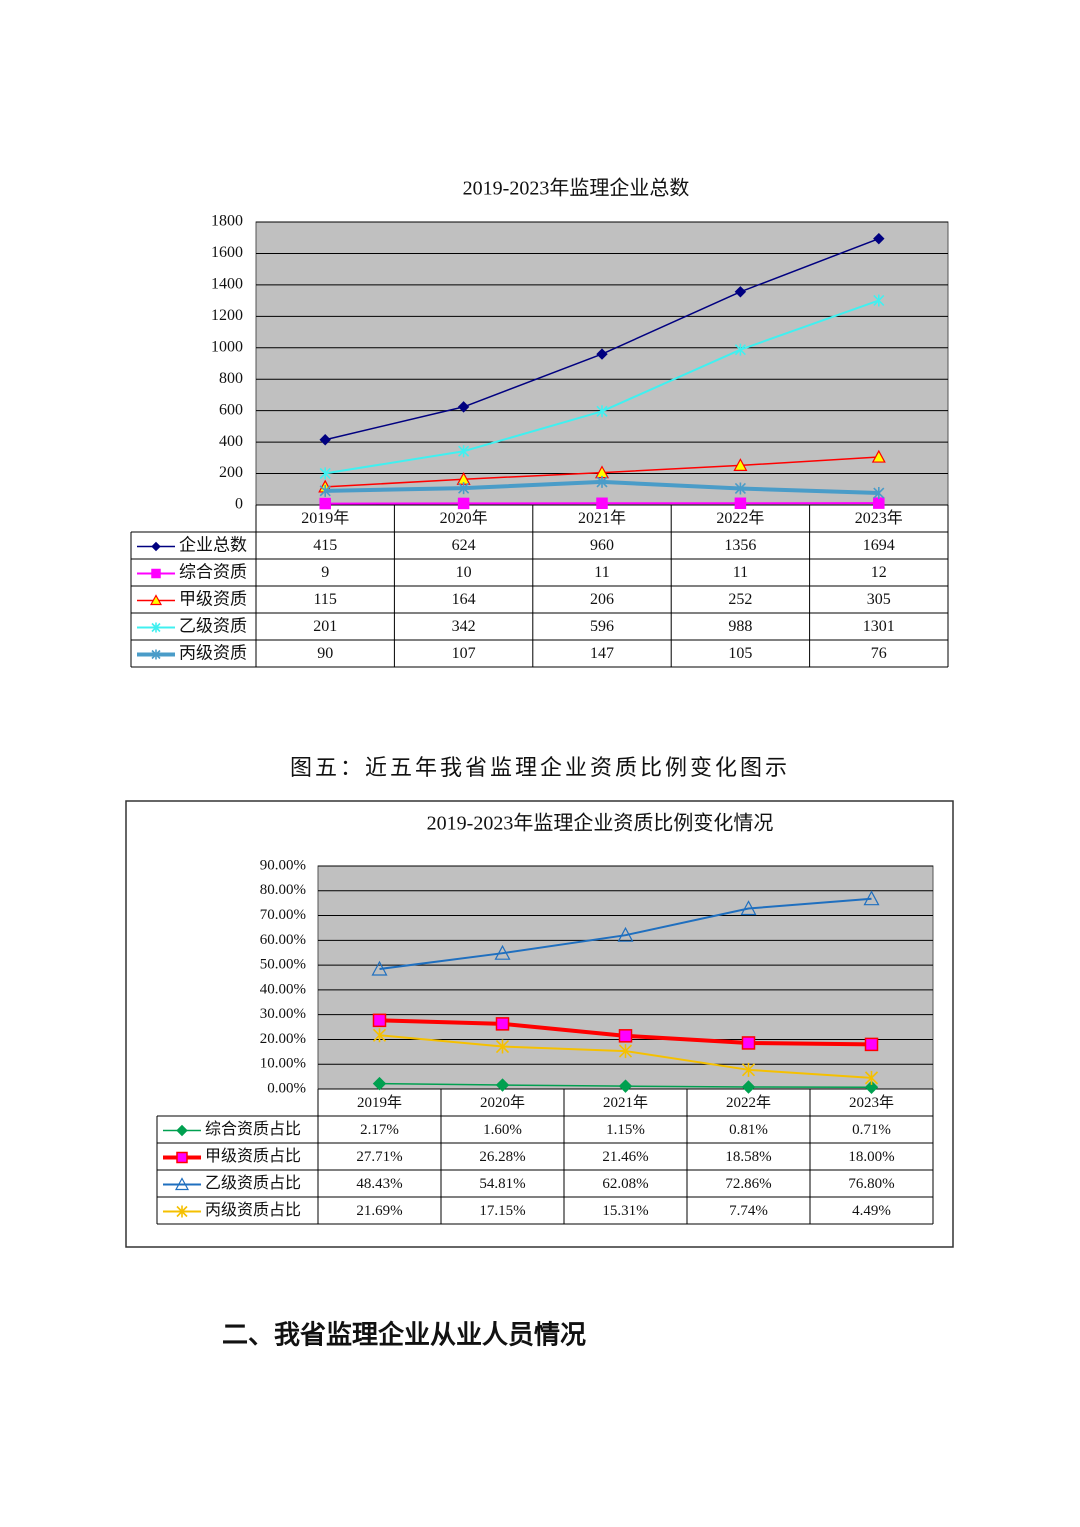 The width and height of the screenshot is (1080, 1527). What do you see at coordinates (602, 518) in the screenshot?
I see `x-tick-label: 2021年` at bounding box center [602, 518].